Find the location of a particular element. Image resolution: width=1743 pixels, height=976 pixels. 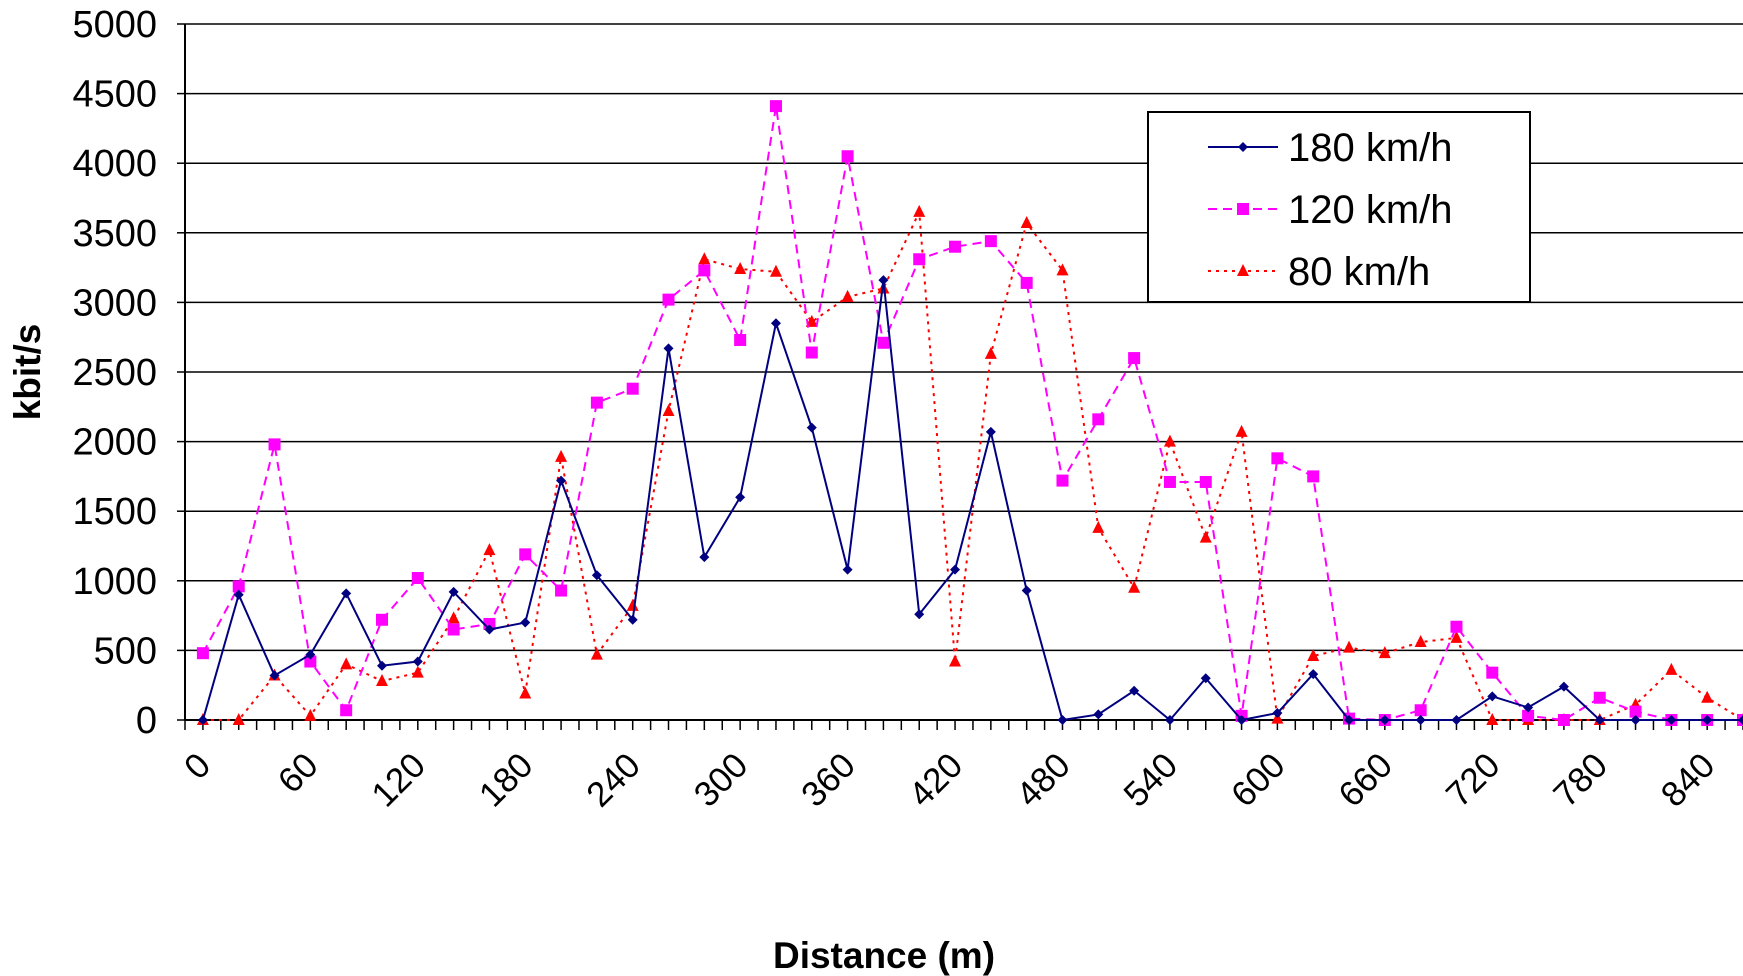

x-tick-label: 240 is located at coordinates (613, 780).